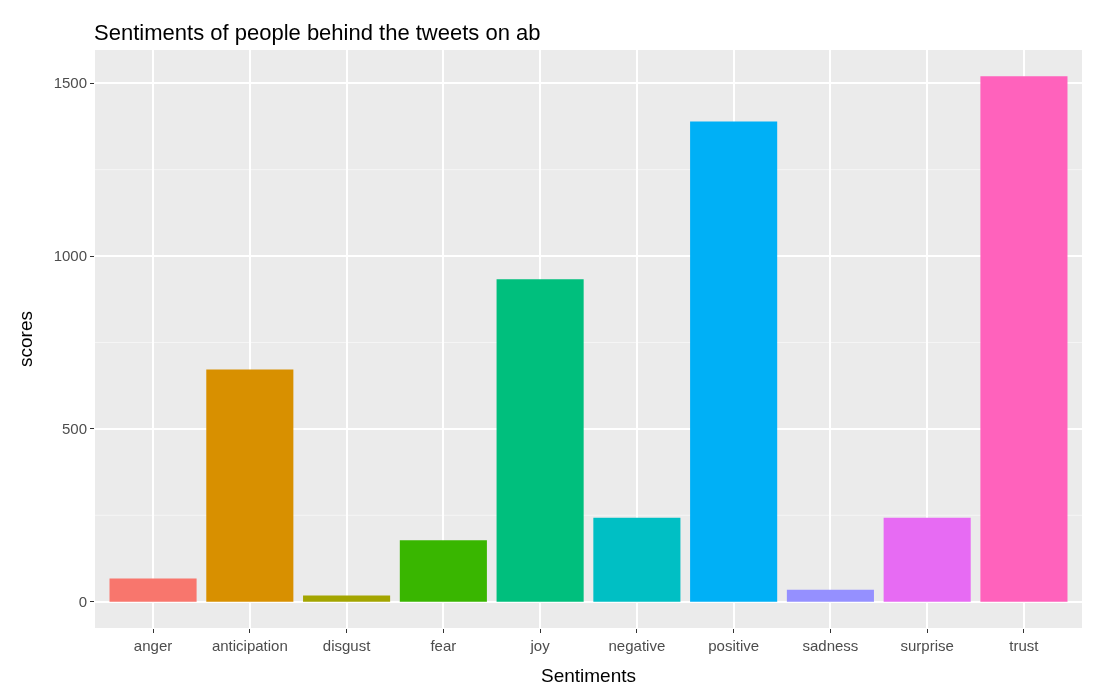 This screenshot has height=694, width=1094. Describe the element at coordinates (249, 645) in the screenshot. I see `x-tick-label: anticipation` at that location.